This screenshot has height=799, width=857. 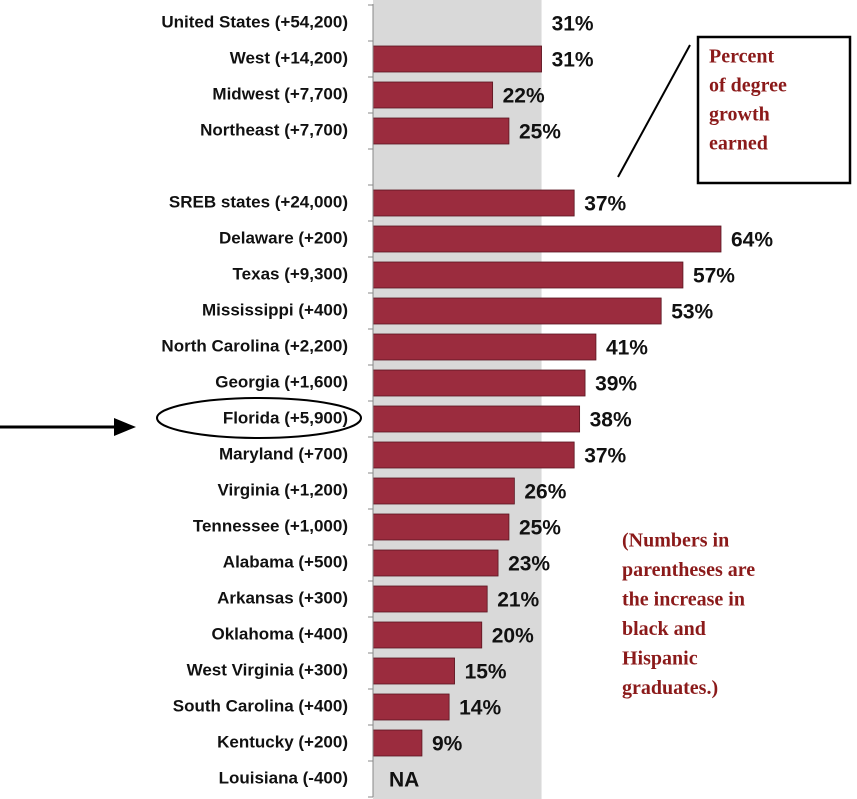 What do you see at coordinates (125, 427) in the screenshot?
I see `highlight-arrowhead` at bounding box center [125, 427].